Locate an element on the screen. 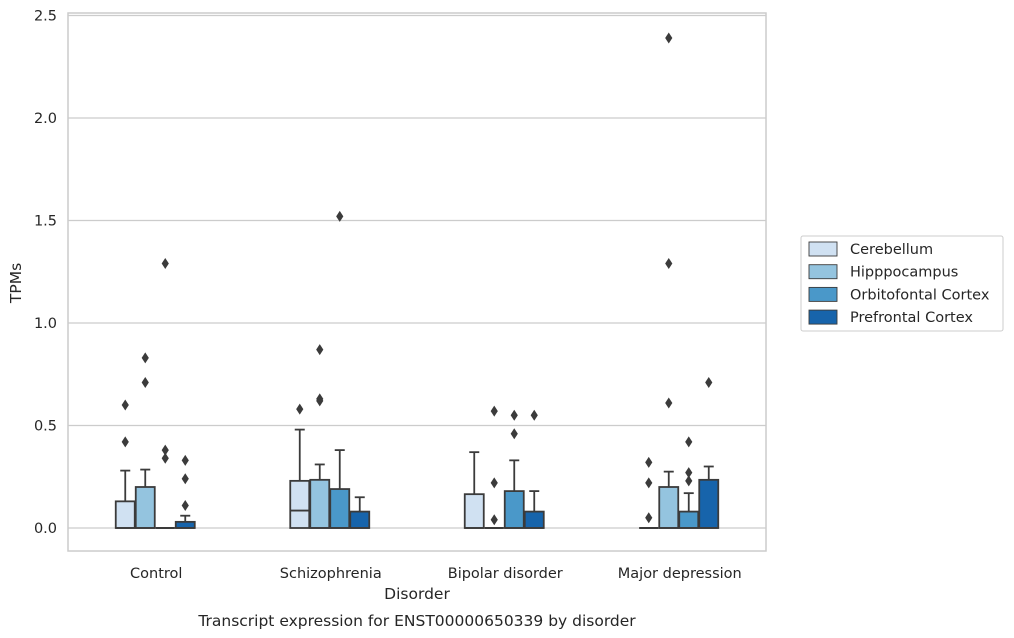 The image size is (1014, 638). y-tick-labels: 0.0 0.5 1.0 1.5 2.0 2.5 is located at coordinates (45, 273).